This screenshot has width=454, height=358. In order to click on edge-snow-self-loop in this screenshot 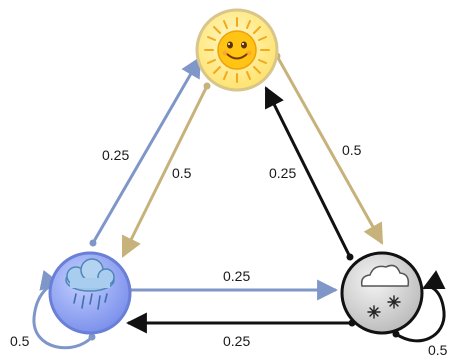, I will do `click(420, 306)`.